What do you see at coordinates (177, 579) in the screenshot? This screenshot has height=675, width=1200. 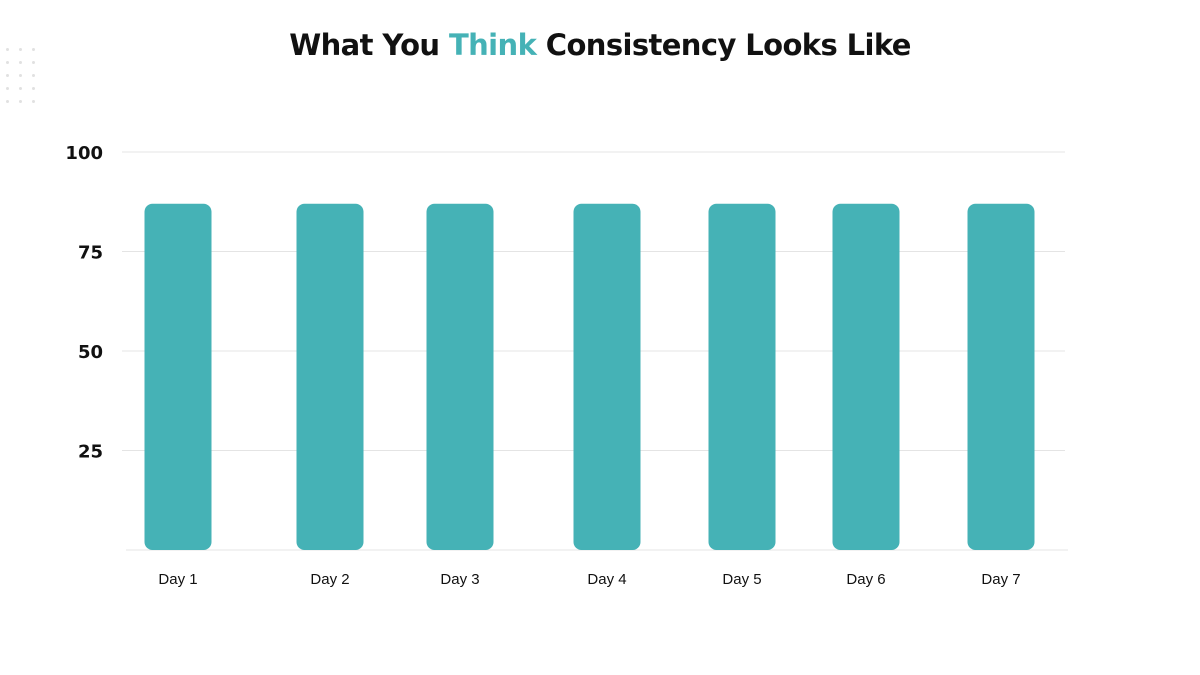 I see `x-tick-label: Day 1` at bounding box center [177, 579].